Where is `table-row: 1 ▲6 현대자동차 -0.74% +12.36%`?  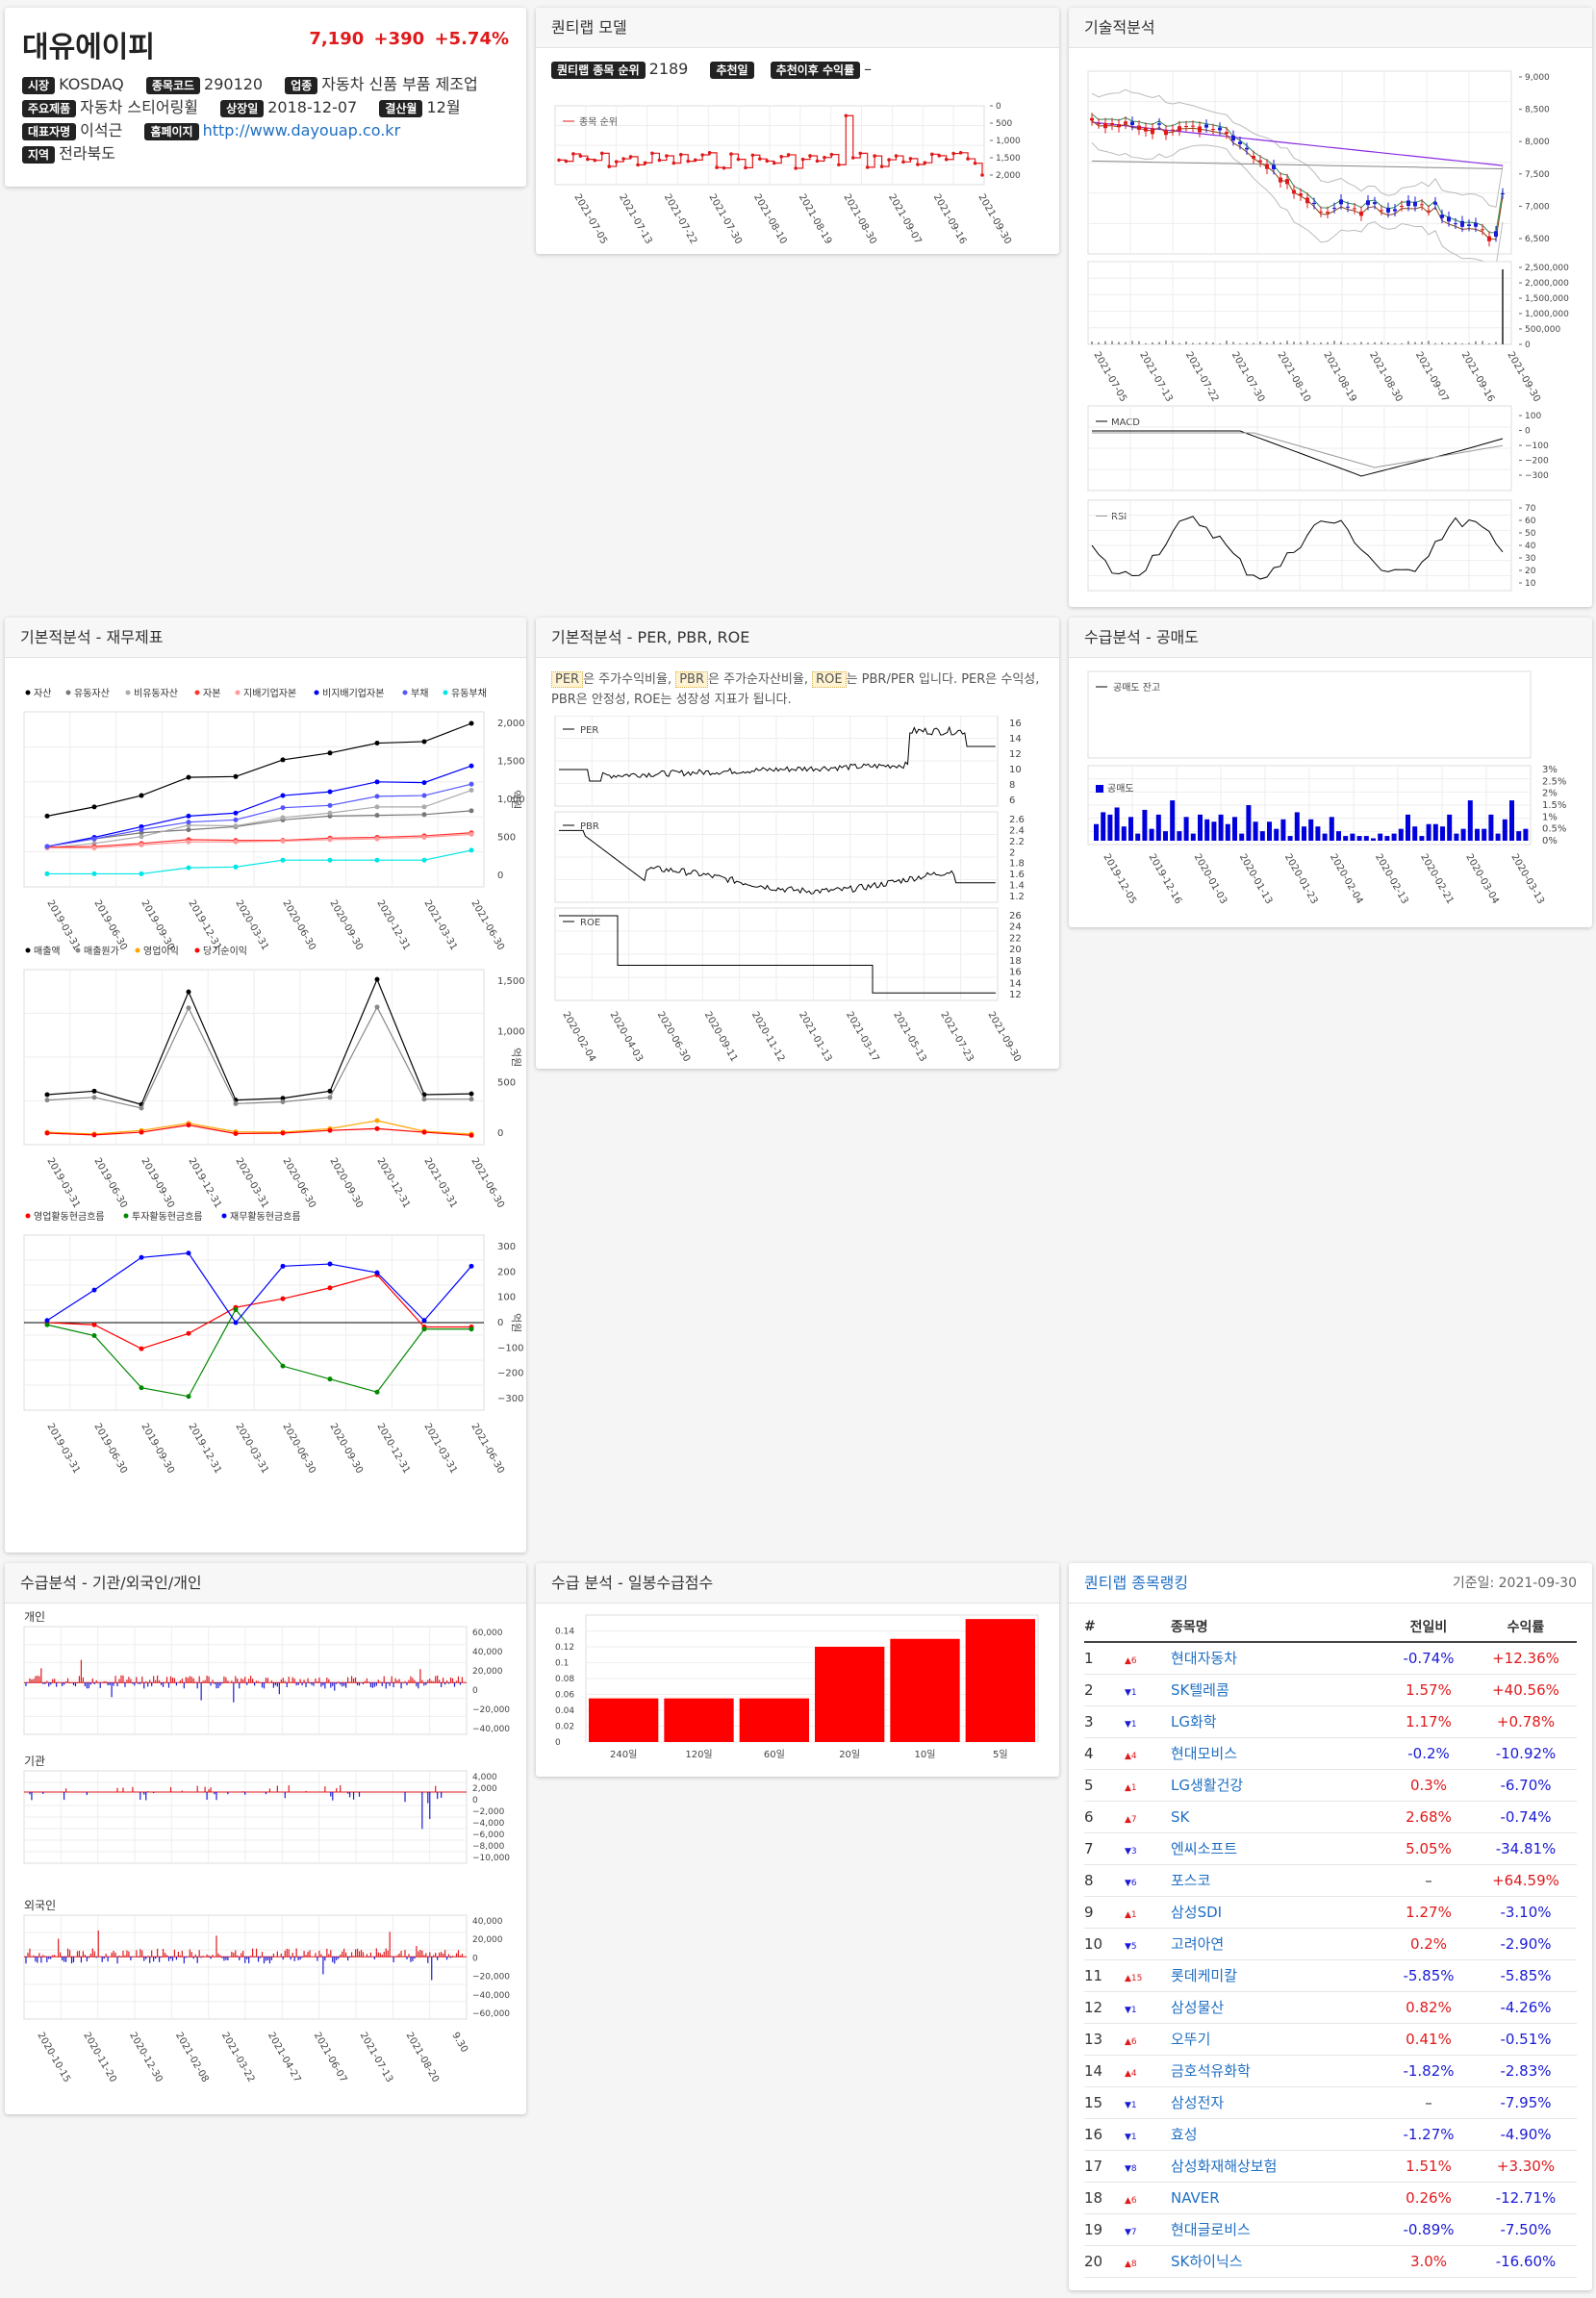
table-row: 1 ▲6 현대자동차 -0.74% +12.36% is located at coordinates (1330, 1658).